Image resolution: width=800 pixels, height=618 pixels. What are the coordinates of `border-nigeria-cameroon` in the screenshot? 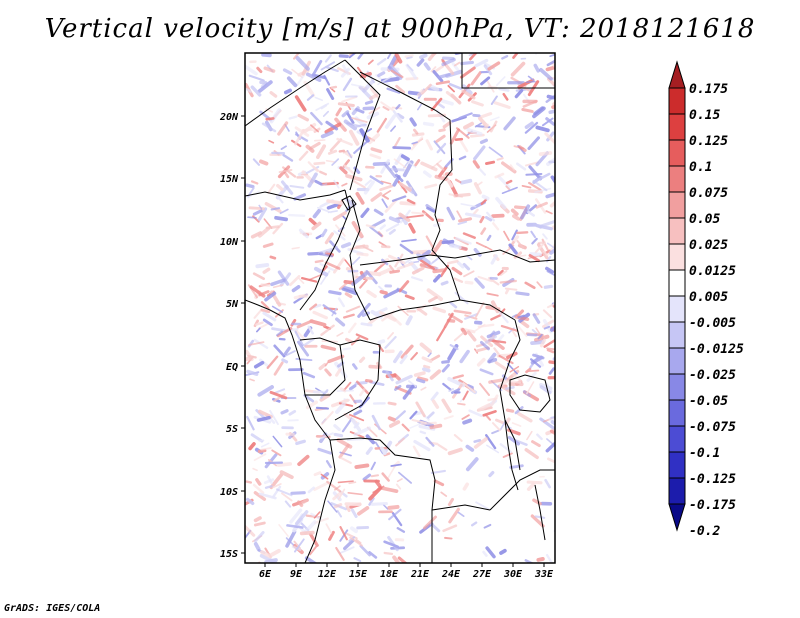 It's located at (325, 250).